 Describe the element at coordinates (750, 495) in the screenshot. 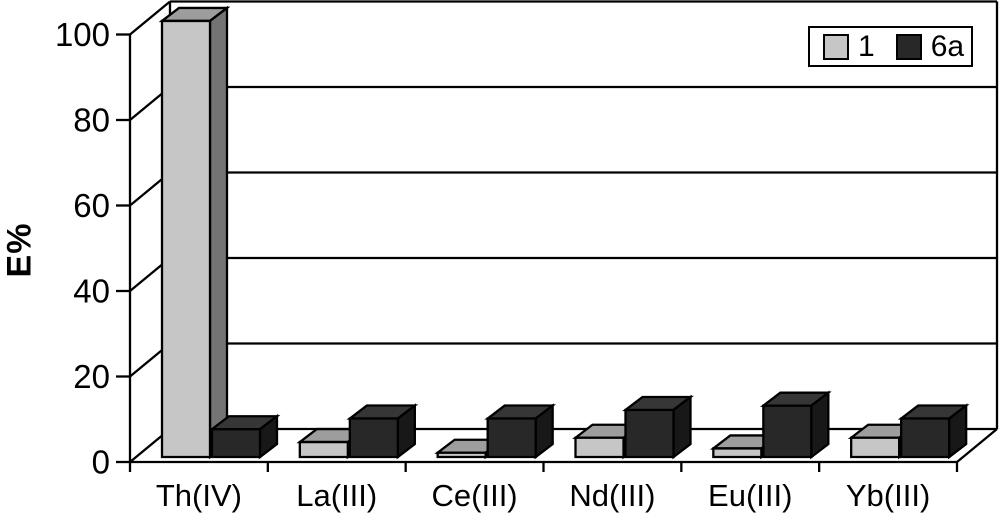

I see `category-label-Eu(III): Eu(III)` at that location.